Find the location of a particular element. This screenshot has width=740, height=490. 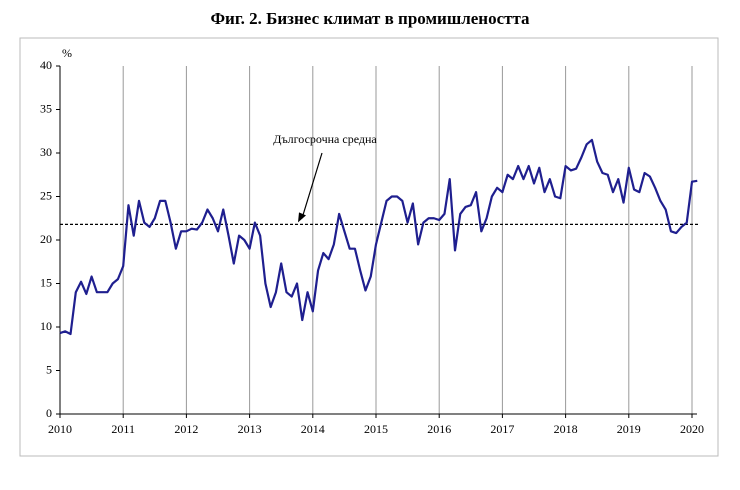

x-tick-label: 2014 is located at coordinates (313, 429).